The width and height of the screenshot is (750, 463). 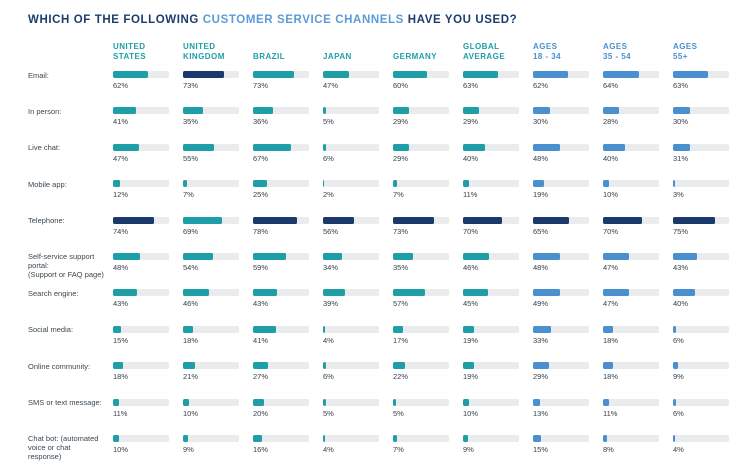 I want to click on bar-value: 30%, so click(x=541, y=122).